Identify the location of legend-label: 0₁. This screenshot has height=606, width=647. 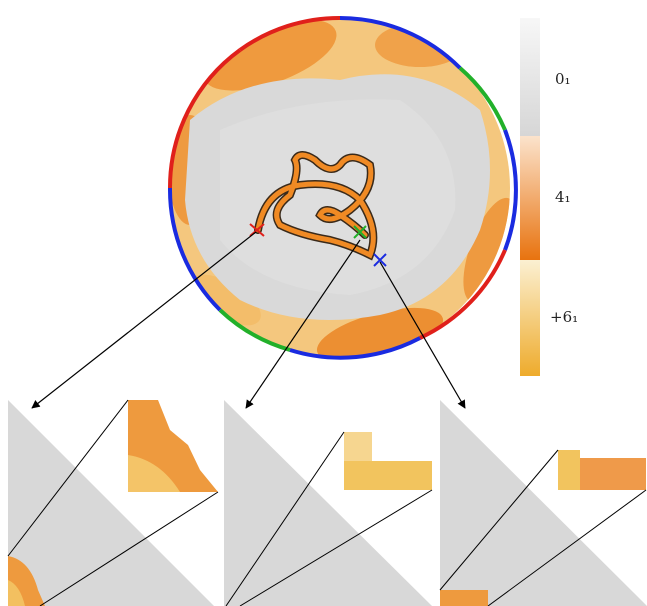
(563, 79).